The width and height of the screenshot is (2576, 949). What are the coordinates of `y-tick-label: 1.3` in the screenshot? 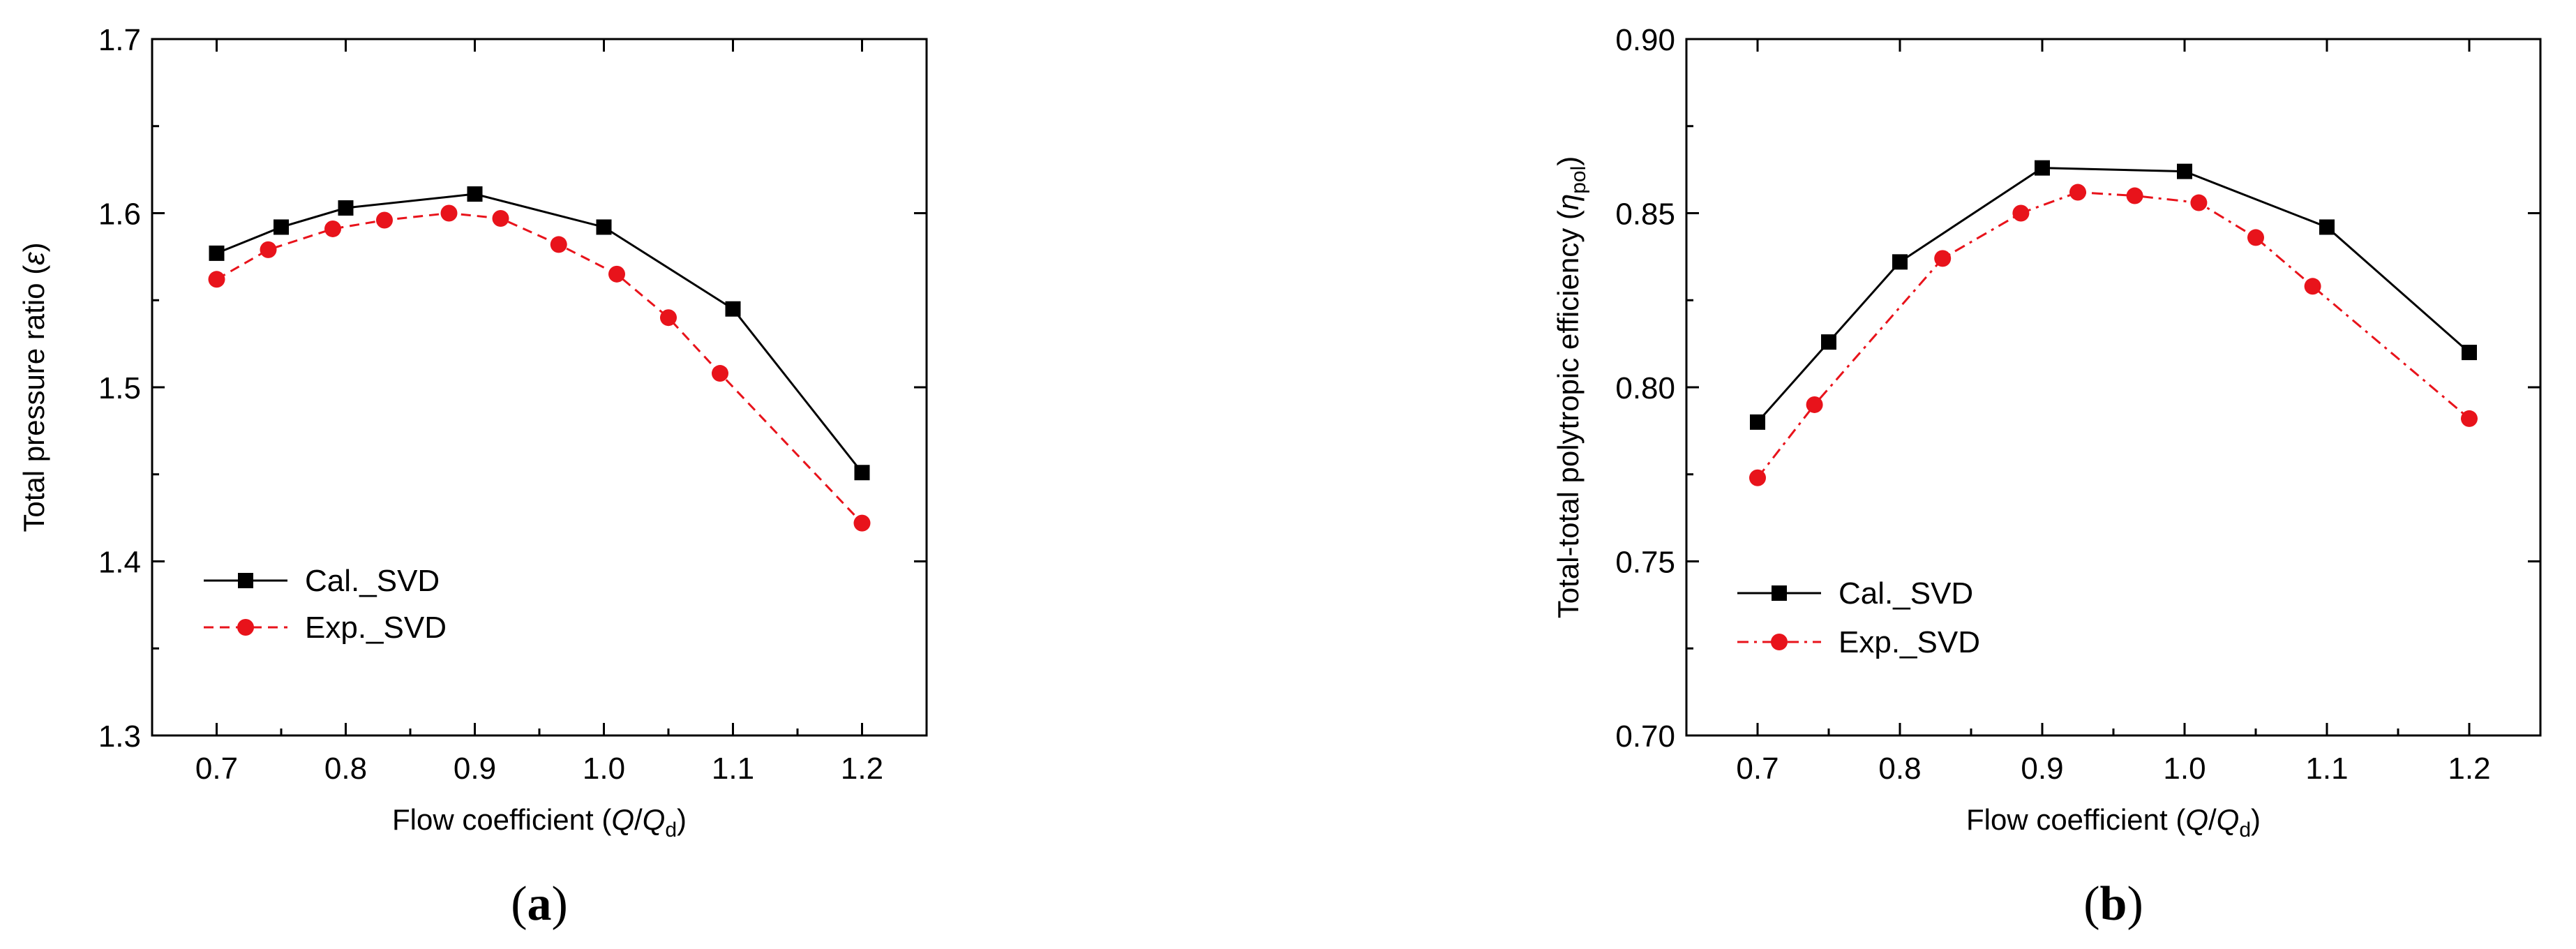 It's located at (119, 736).